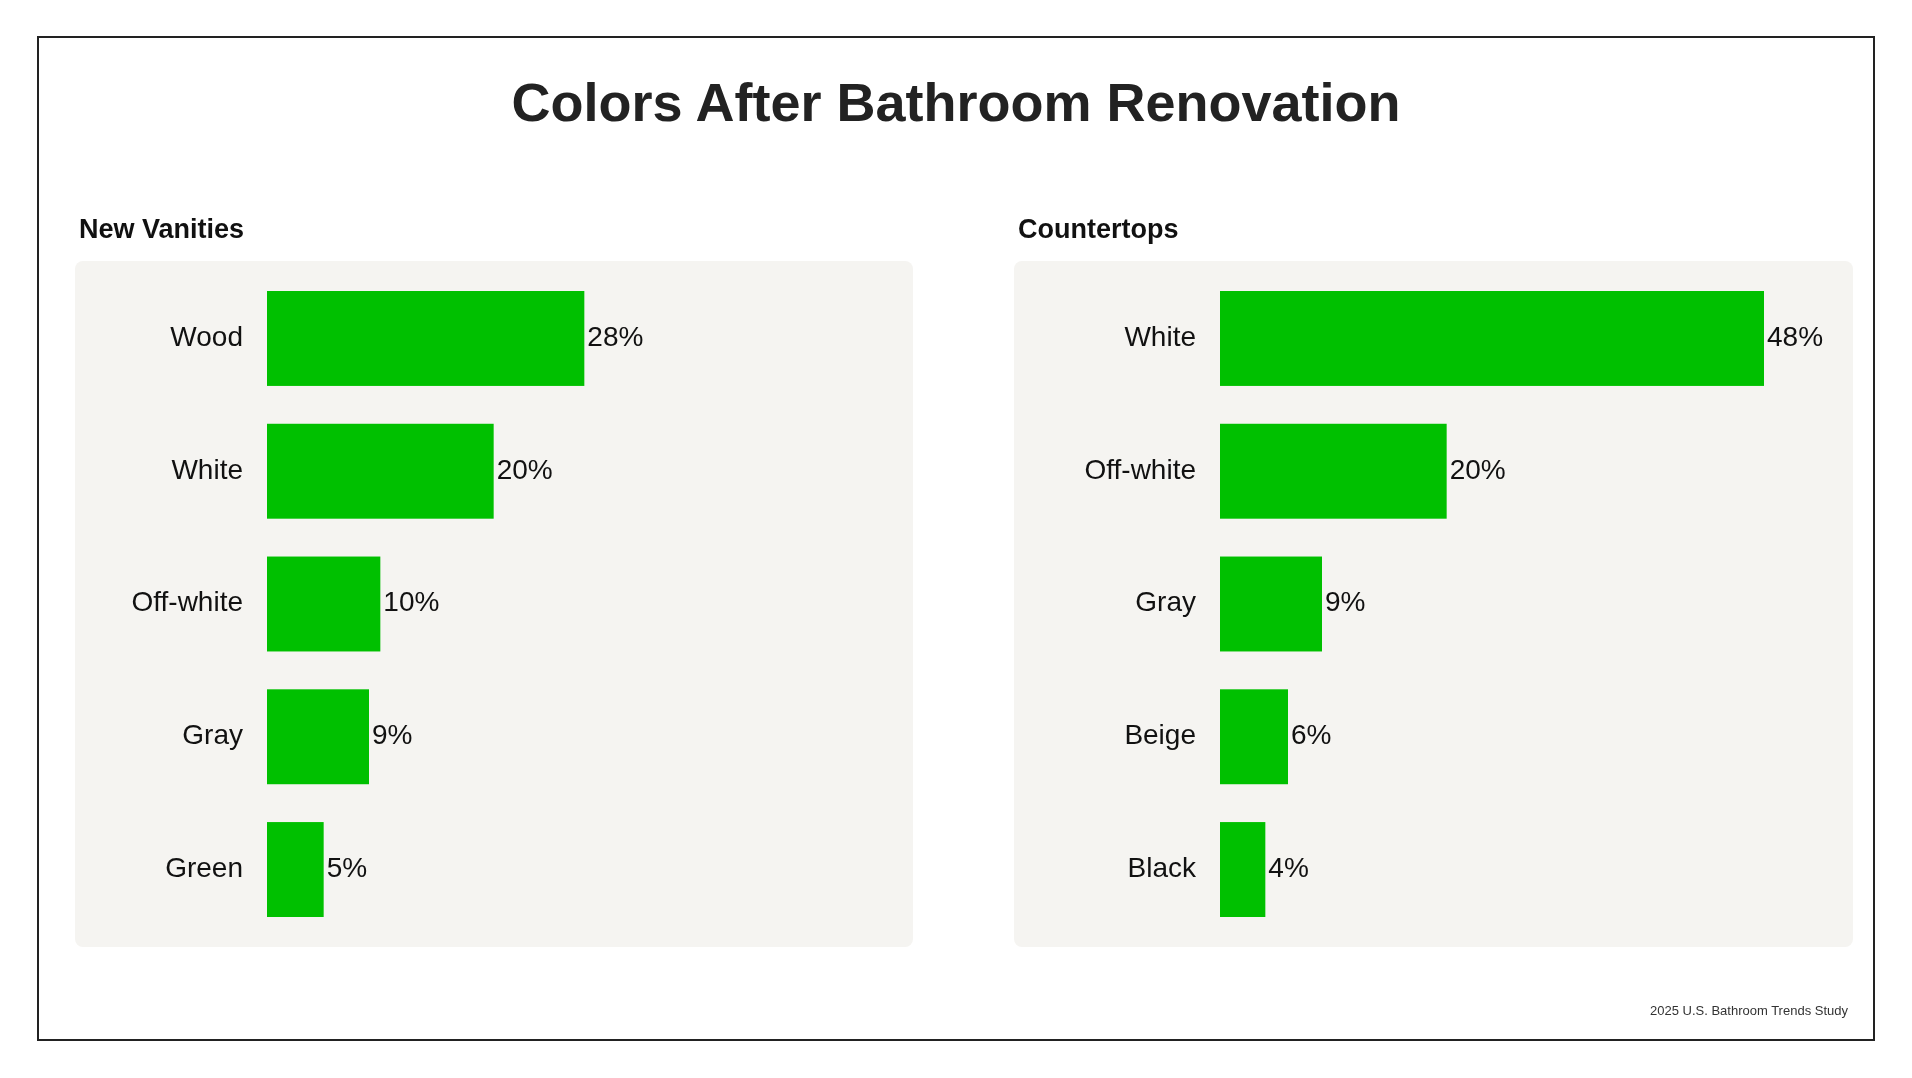 The image size is (1912, 1078). What do you see at coordinates (1311, 735) in the screenshot?
I see `data-label: 6%` at bounding box center [1311, 735].